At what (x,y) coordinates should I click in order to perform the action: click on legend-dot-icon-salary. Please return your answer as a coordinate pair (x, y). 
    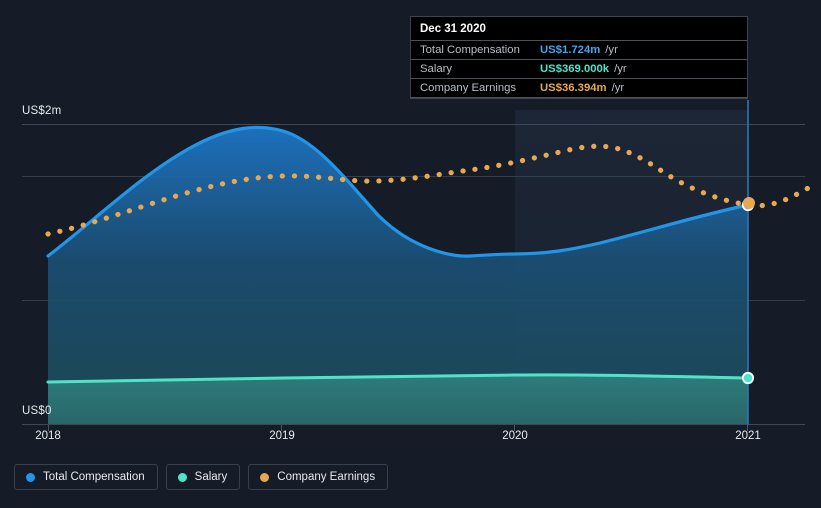
    Looking at the image, I should click on (182, 477).